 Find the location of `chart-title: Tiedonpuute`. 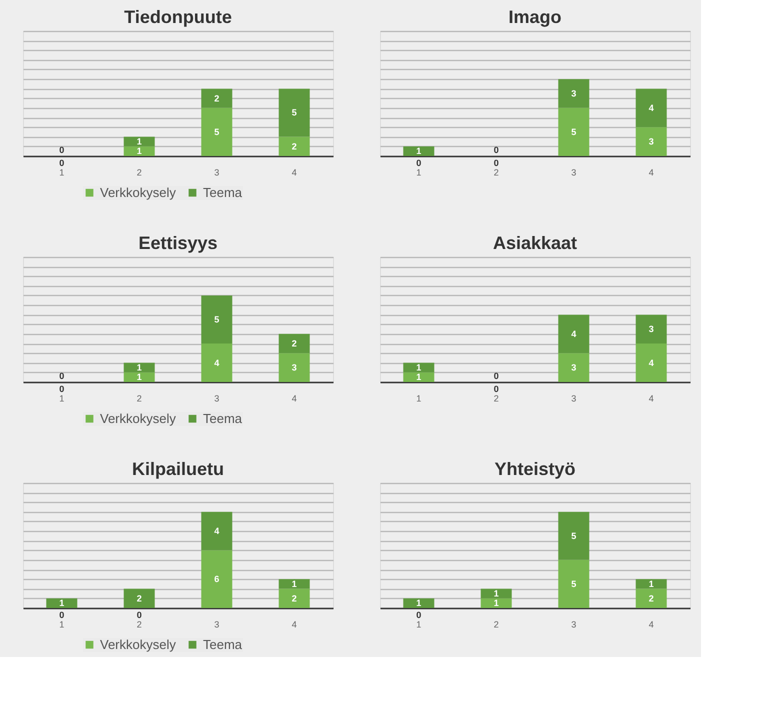

chart-title: Tiedonpuute is located at coordinates (178, 17).